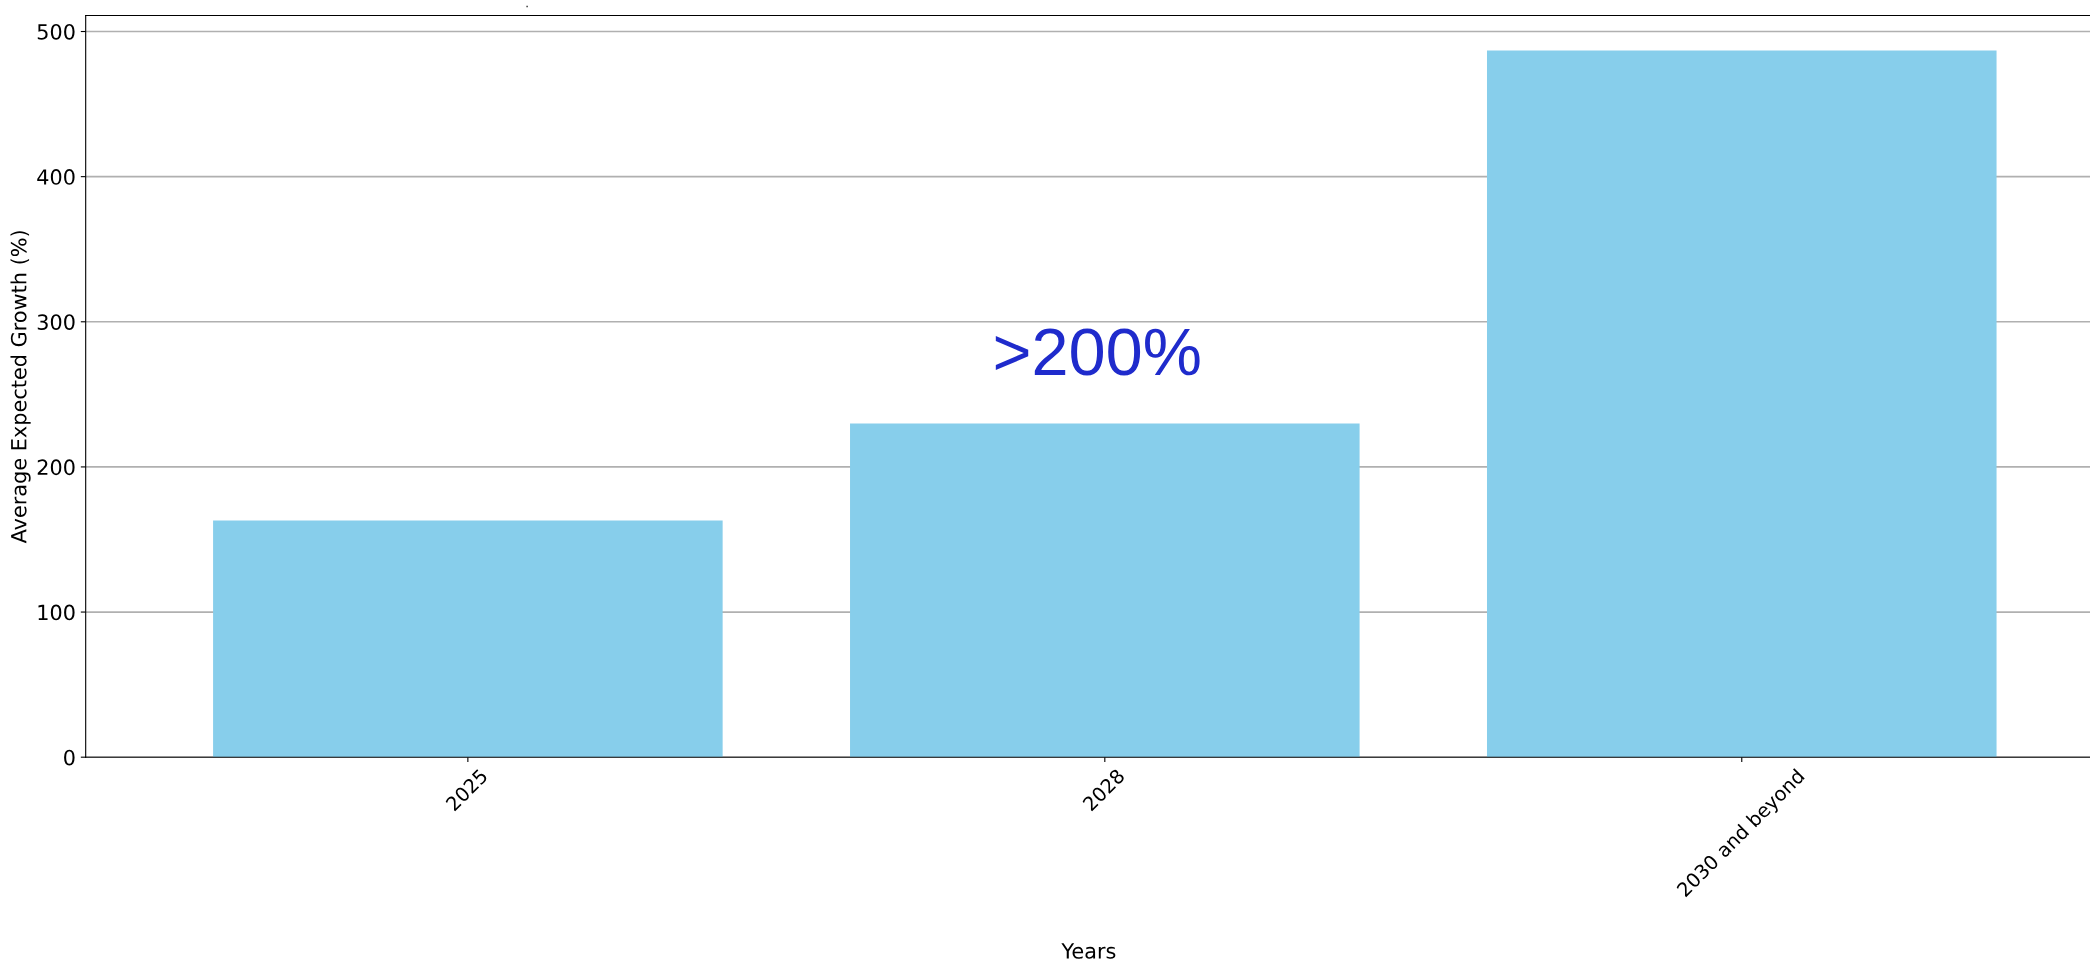 The width and height of the screenshot is (2090, 972). I want to click on y-tick-label: 200, so click(56, 467).